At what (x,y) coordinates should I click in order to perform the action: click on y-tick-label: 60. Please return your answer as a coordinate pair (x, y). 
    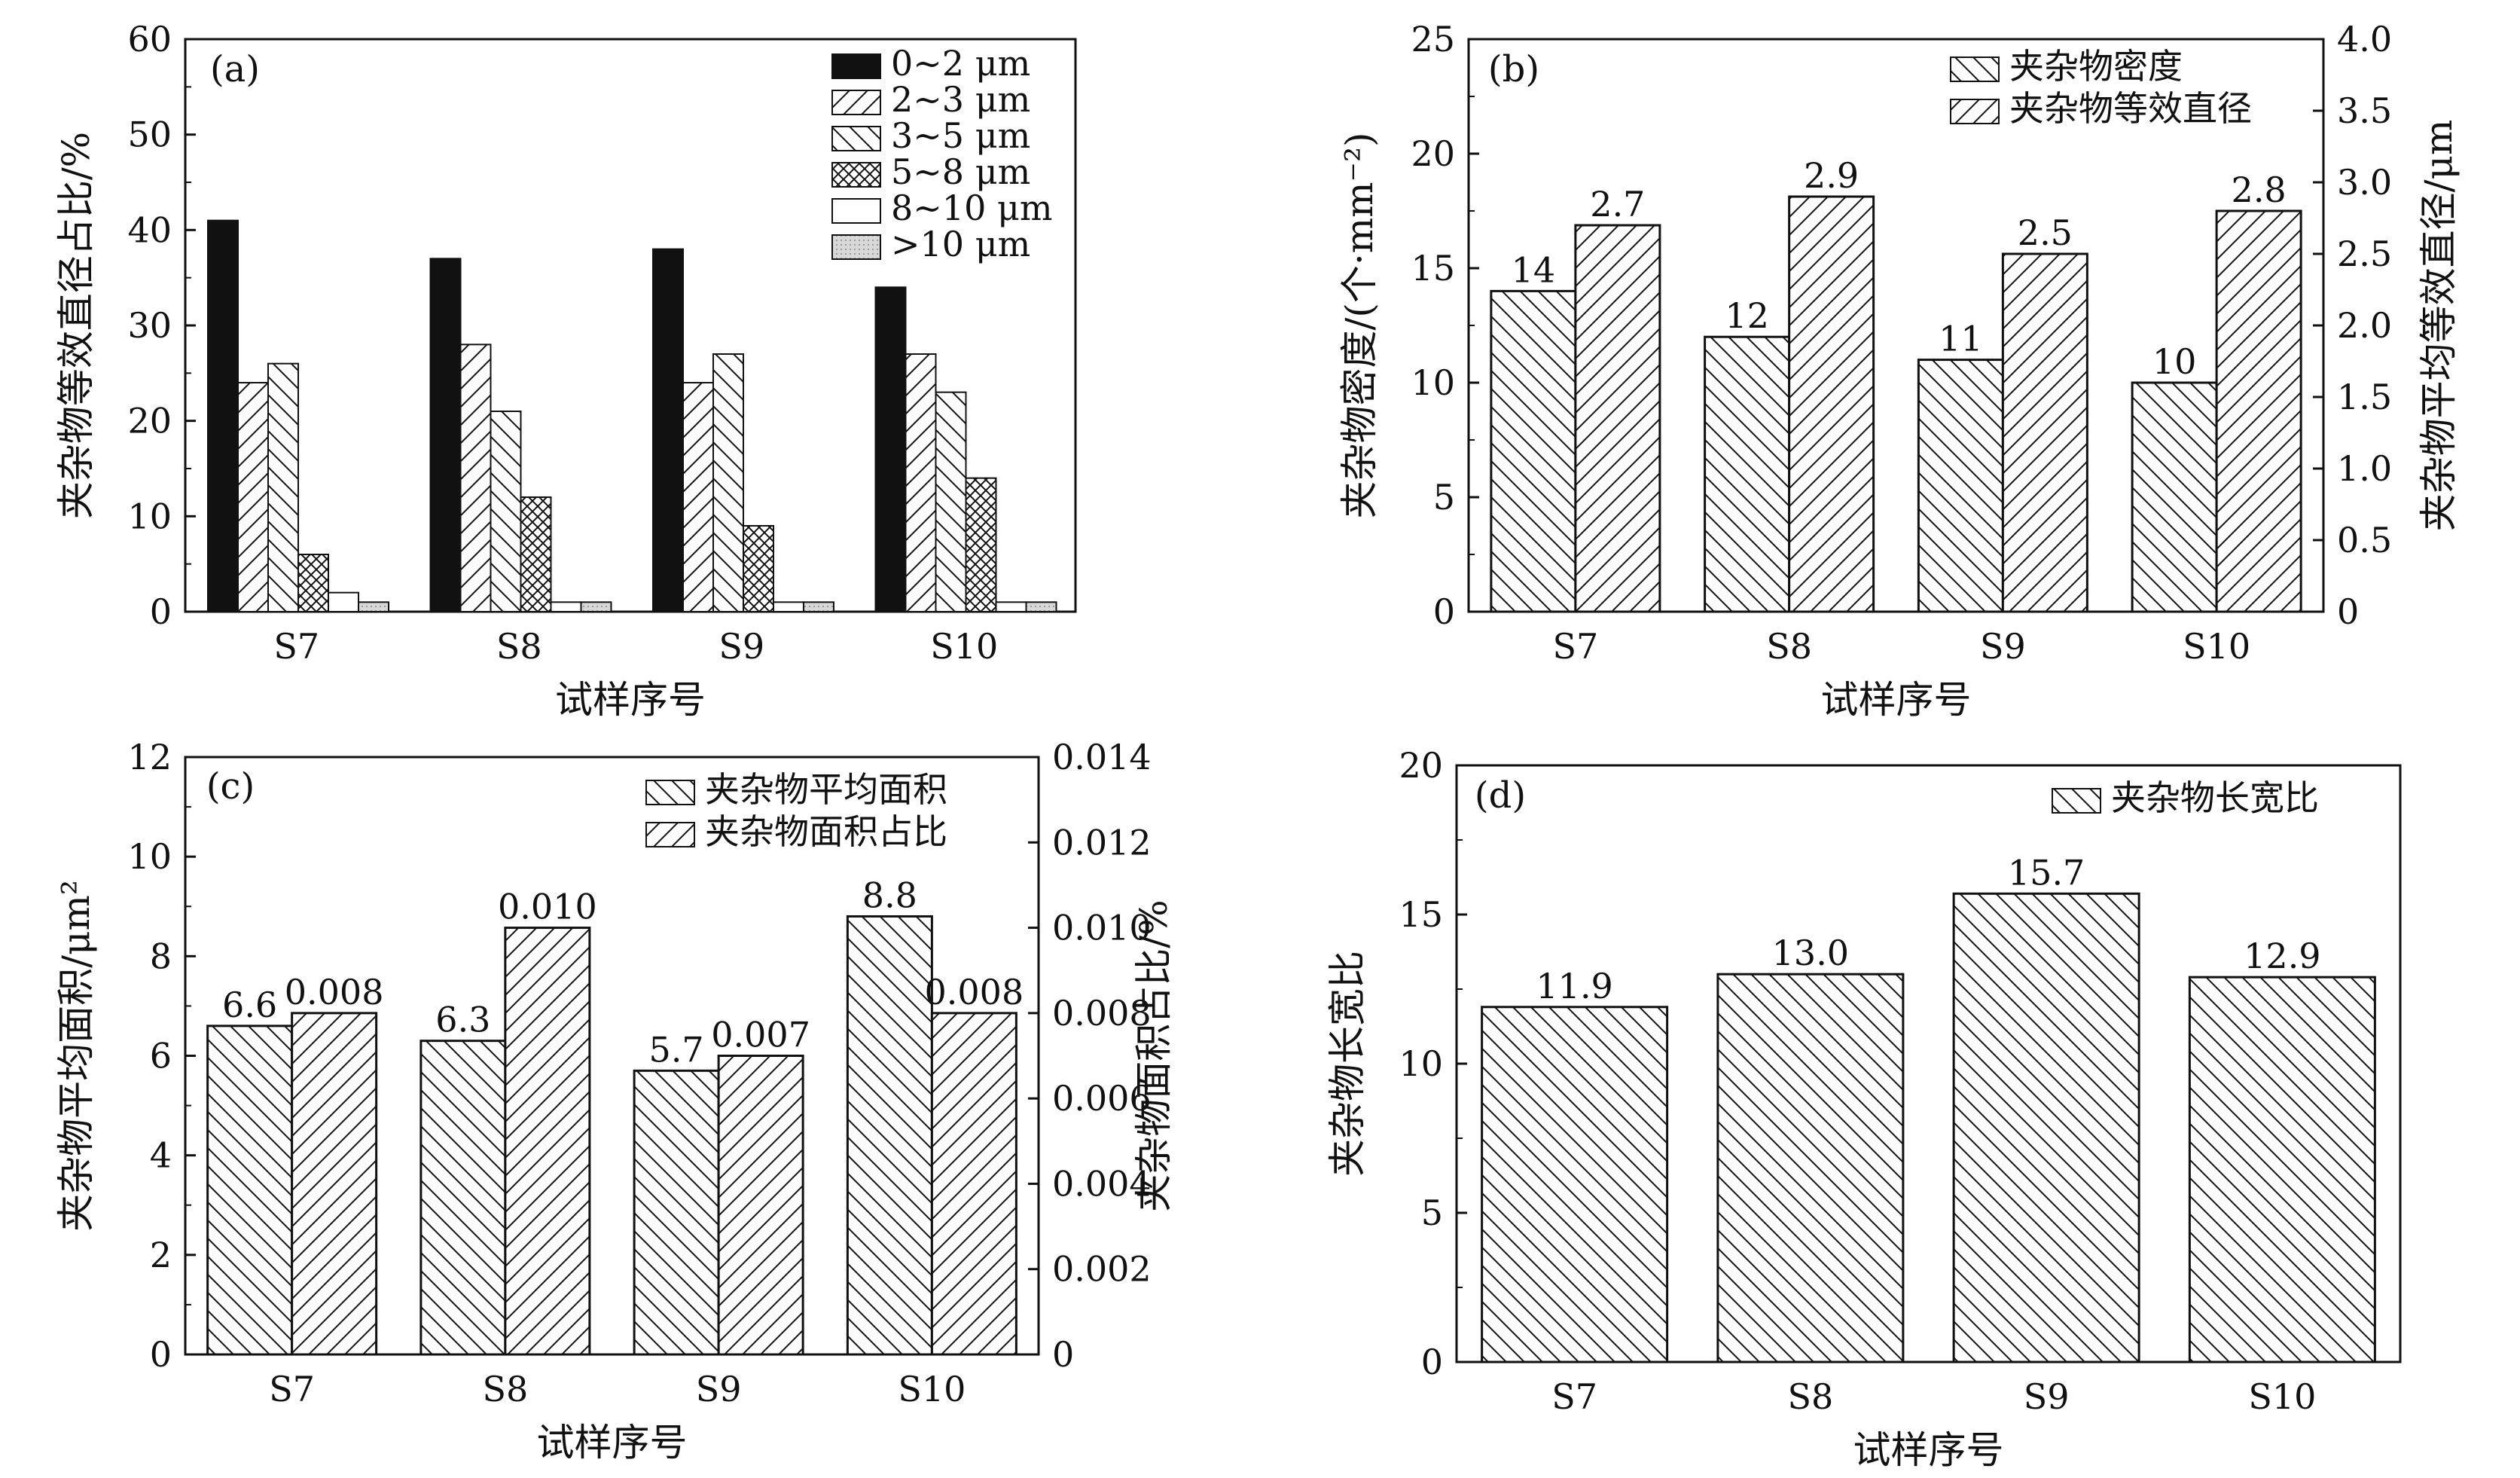
    Looking at the image, I should click on (149, 39).